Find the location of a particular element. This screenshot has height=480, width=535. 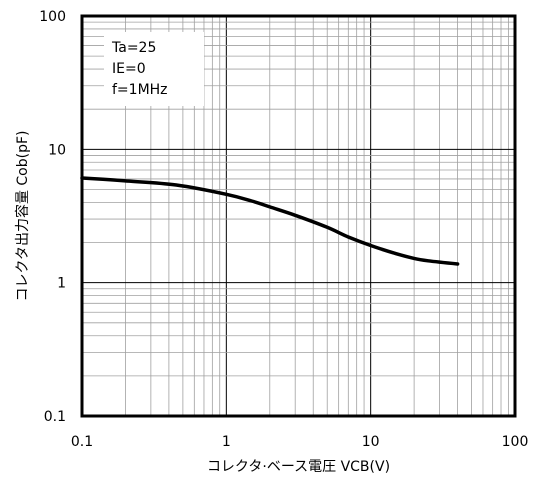

curve-layer is located at coordinates (270, 221).